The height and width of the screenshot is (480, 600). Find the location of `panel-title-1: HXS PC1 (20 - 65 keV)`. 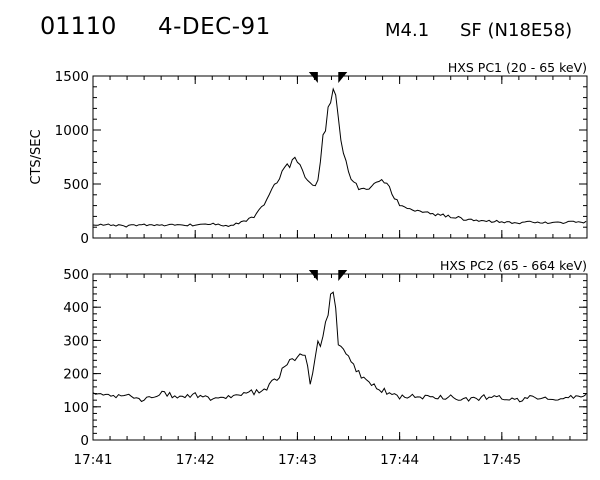

panel-title-1: HXS PC1 (20 - 65 keV) is located at coordinates (517, 67).